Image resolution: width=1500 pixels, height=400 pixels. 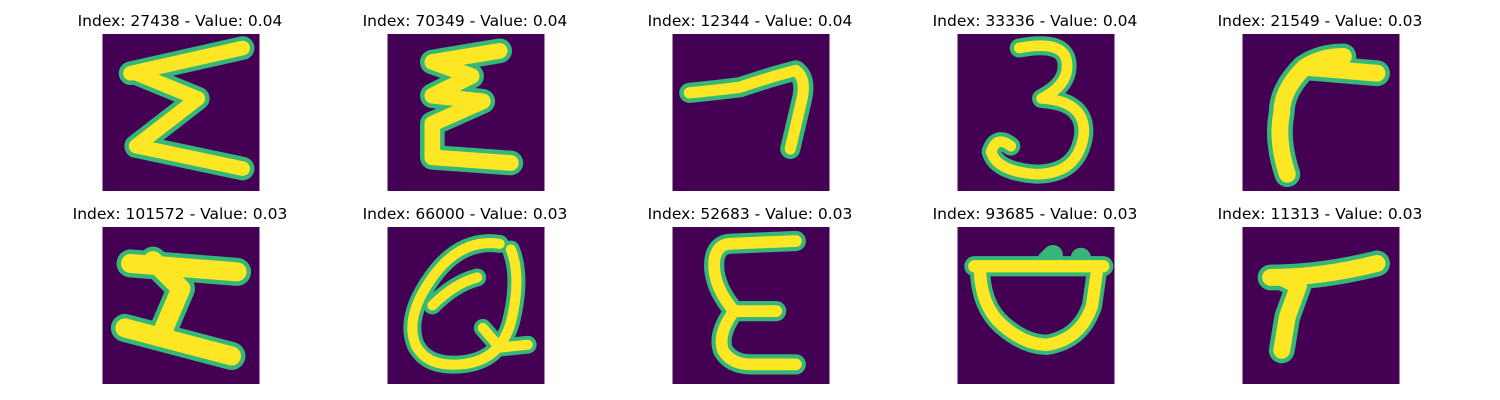 What do you see at coordinates (1320, 21) in the screenshot?
I see `sample-title: Index: 21549 - Value: 0.03` at bounding box center [1320, 21].